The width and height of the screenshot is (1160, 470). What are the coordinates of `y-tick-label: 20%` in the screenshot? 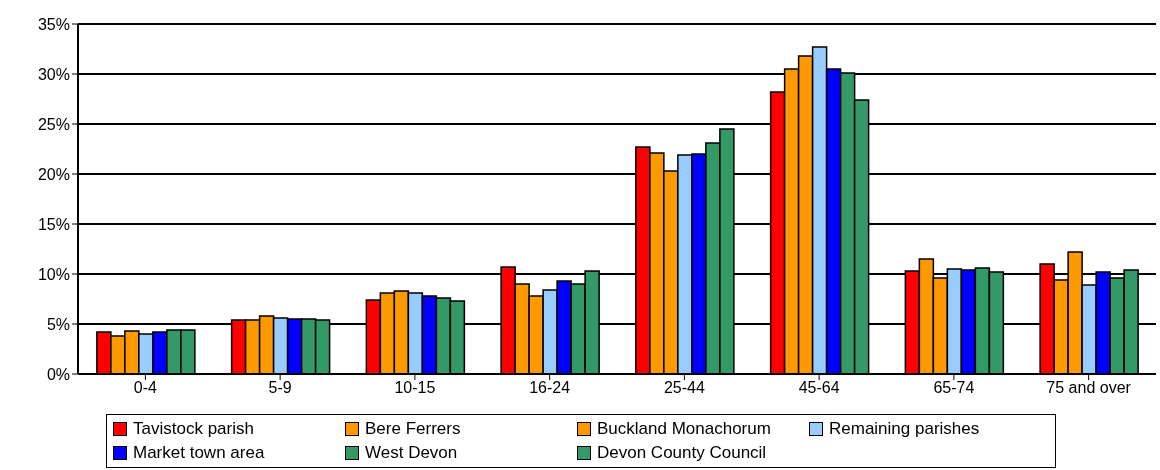 It's located at (53, 174).